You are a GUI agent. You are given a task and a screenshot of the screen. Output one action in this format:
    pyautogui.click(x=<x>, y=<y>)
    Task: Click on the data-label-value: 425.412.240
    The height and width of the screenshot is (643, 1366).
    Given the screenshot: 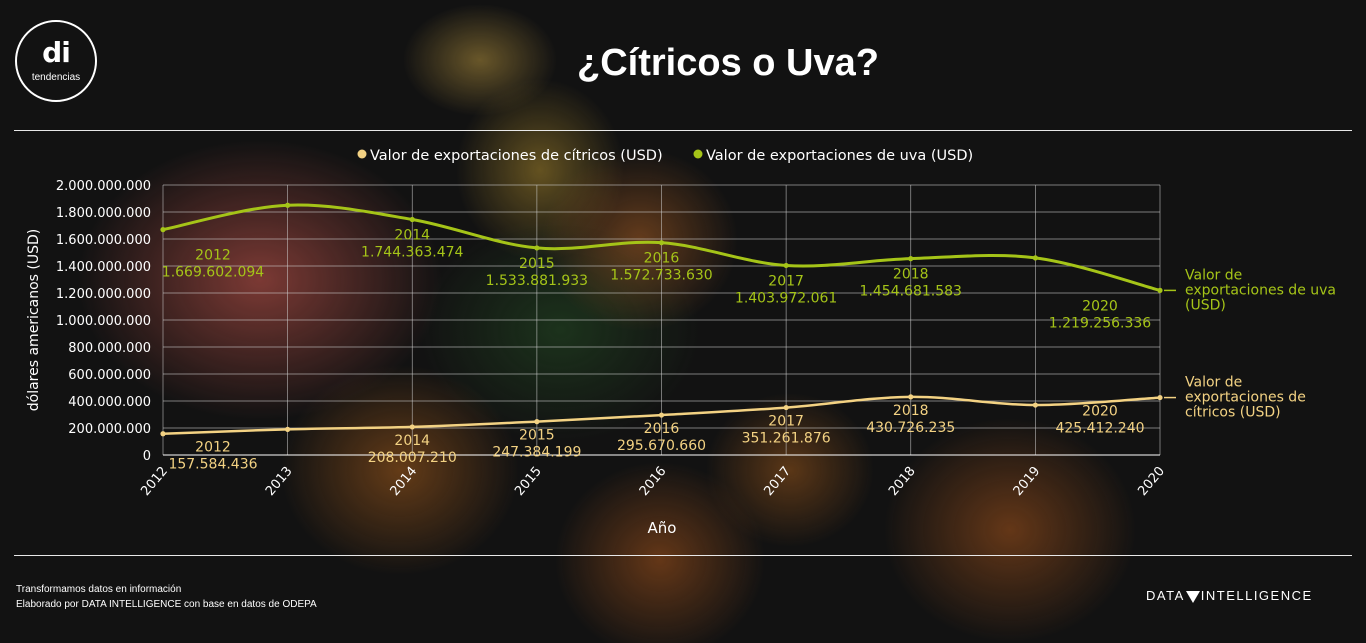 What is the action you would take?
    pyautogui.click(x=1099, y=429)
    